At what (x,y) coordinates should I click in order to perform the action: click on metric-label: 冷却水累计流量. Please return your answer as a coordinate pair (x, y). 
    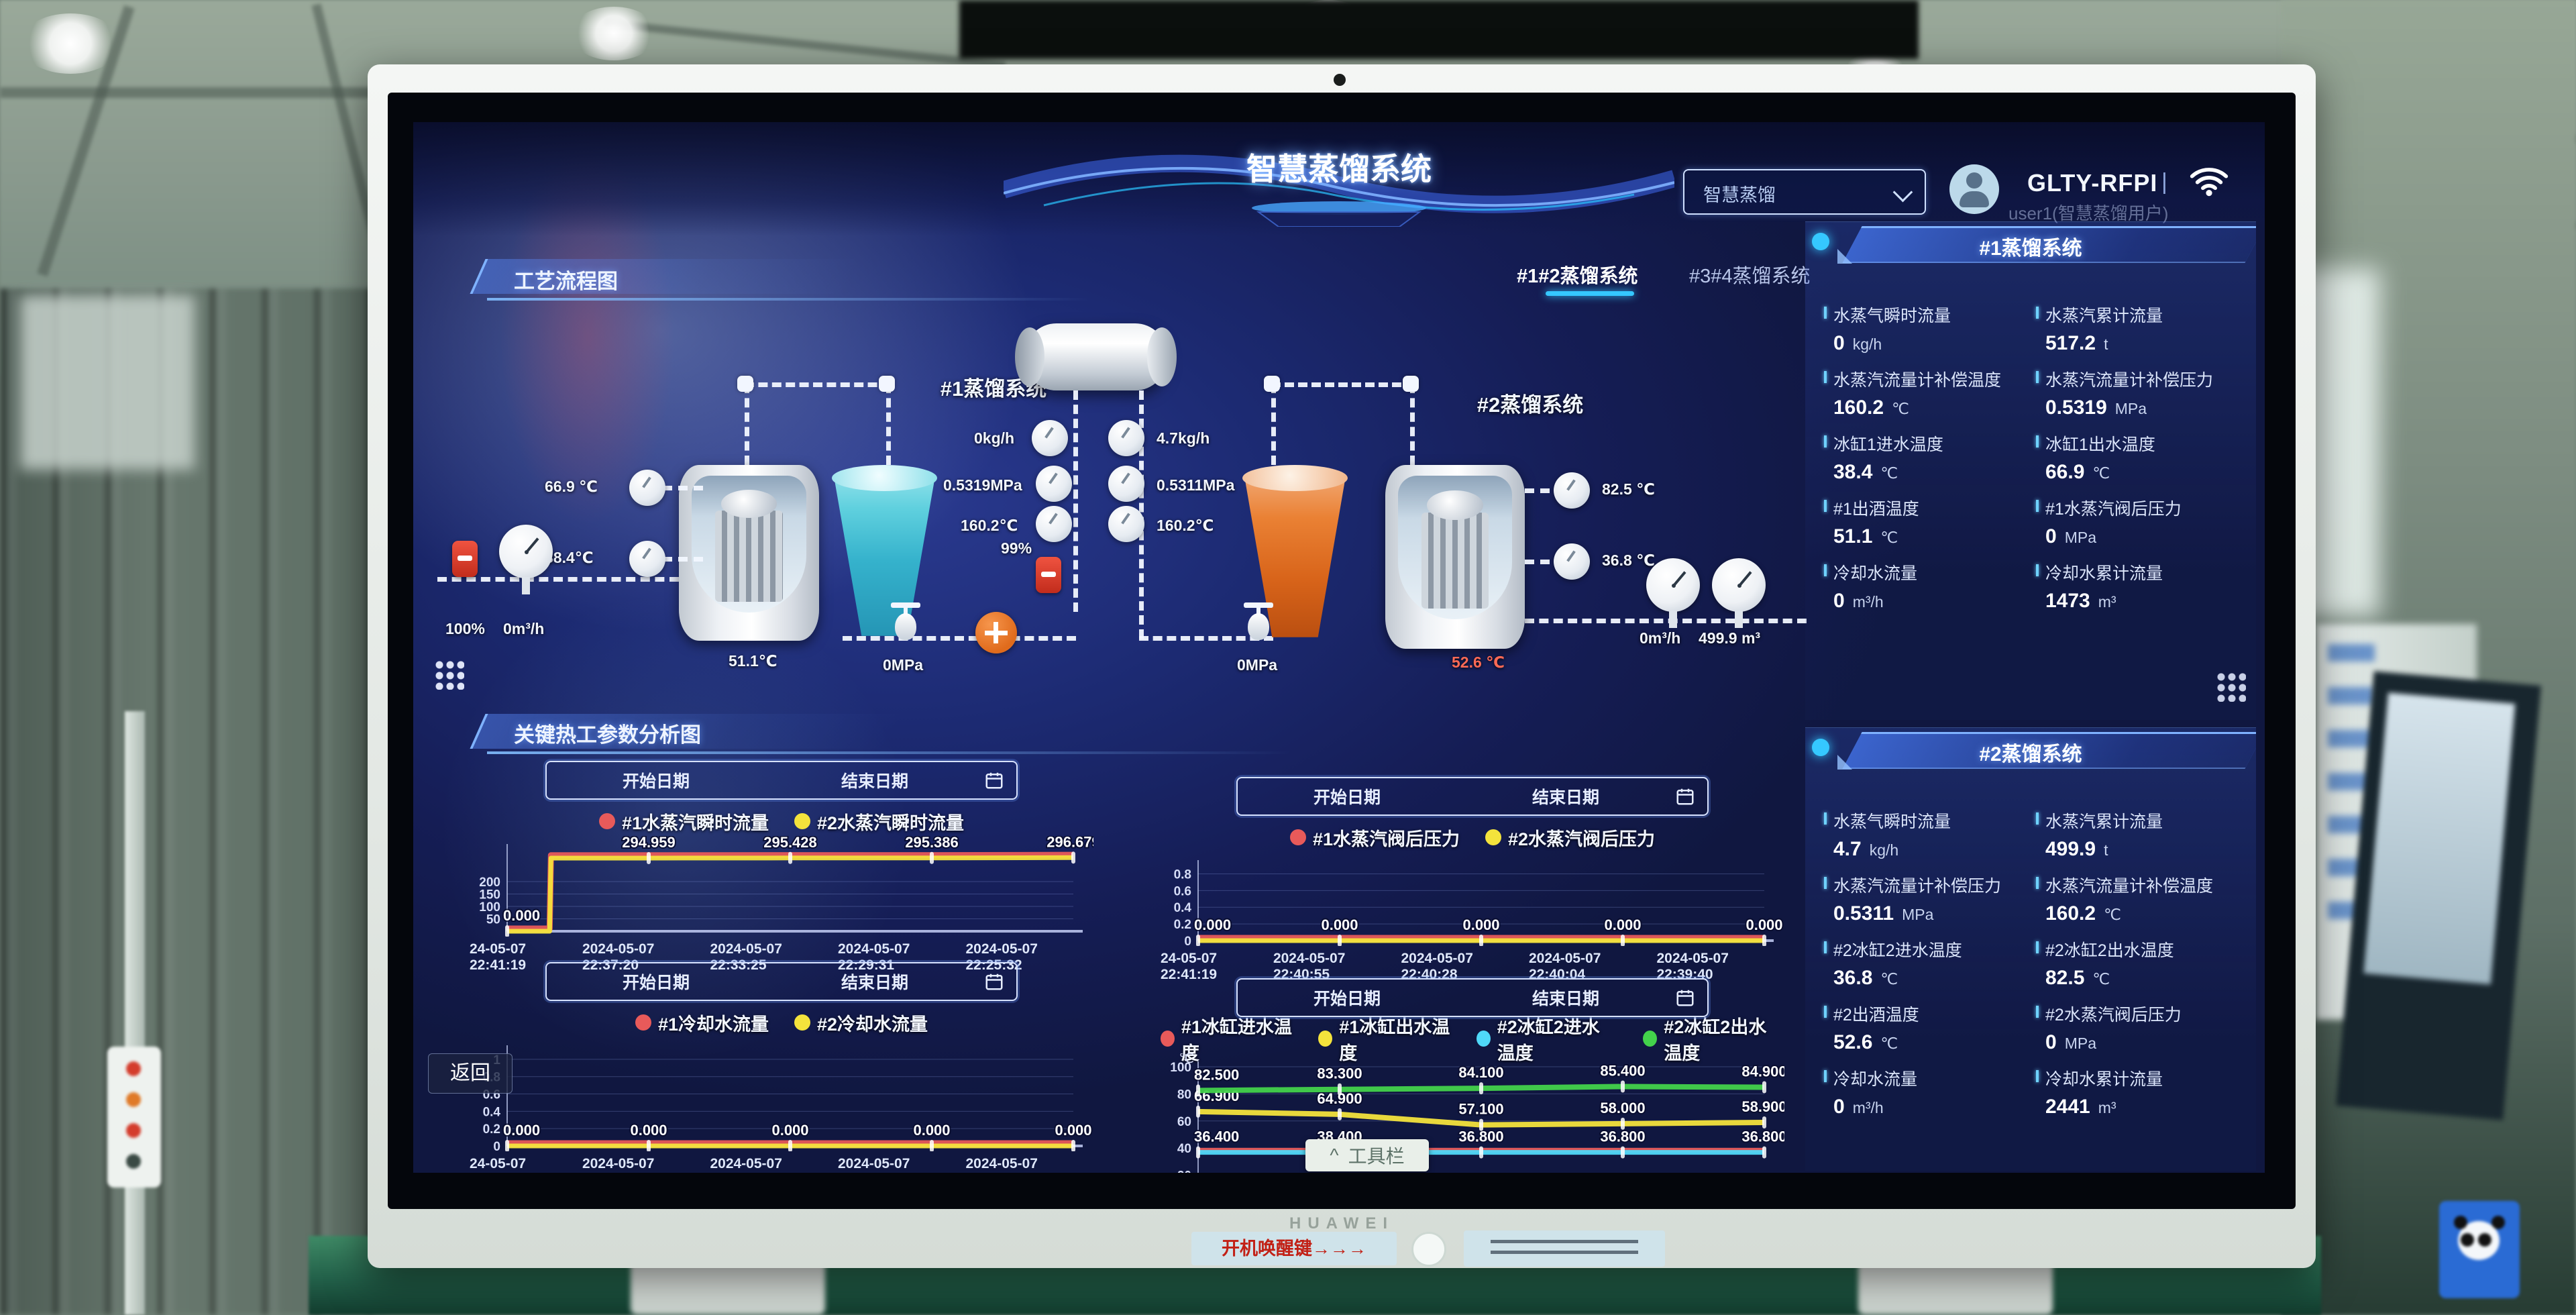
    Looking at the image, I should click on (2104, 1079).